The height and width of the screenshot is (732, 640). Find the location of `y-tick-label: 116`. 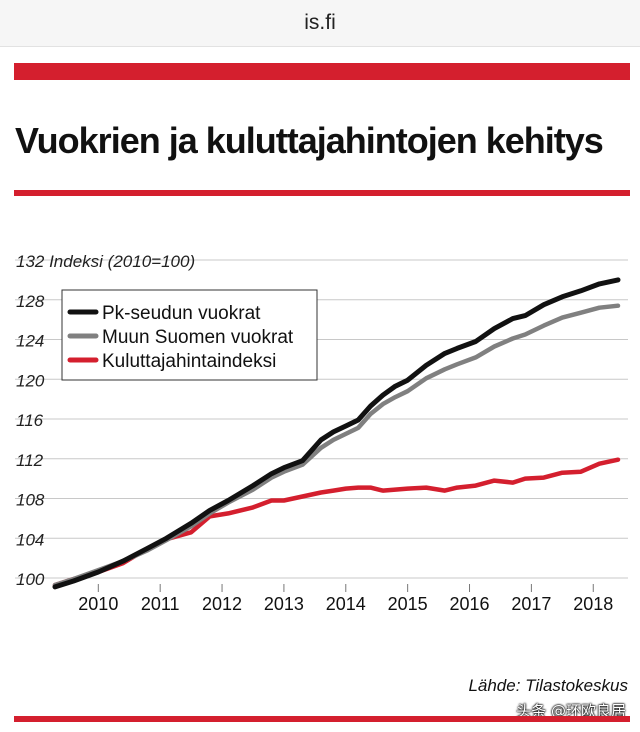

y-tick-label: 116 is located at coordinates (30, 420).